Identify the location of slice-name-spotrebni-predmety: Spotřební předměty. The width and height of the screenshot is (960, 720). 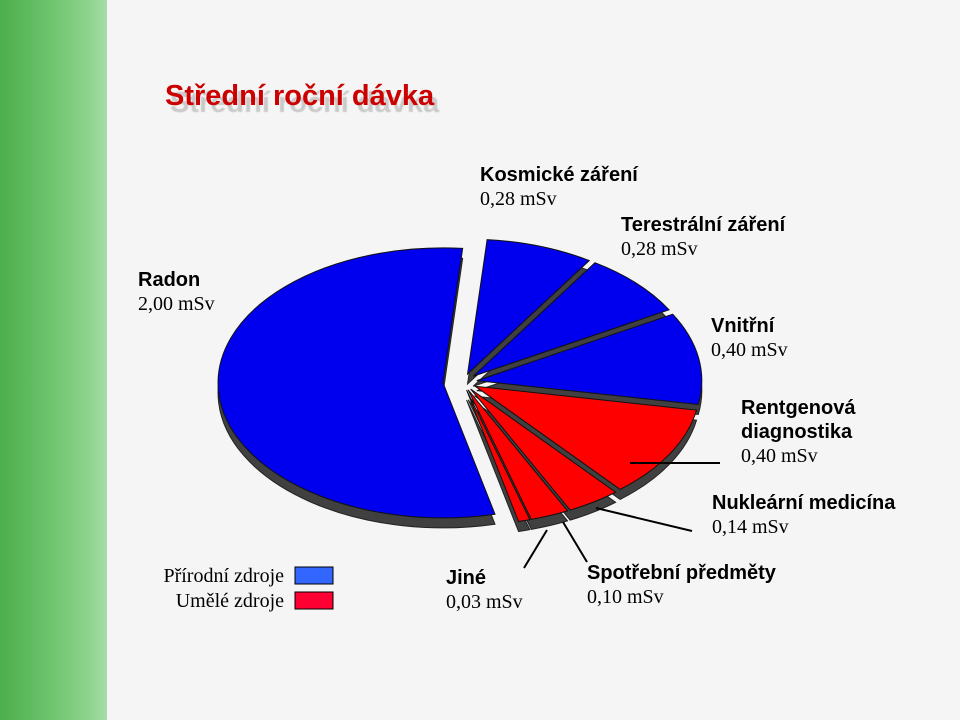
(682, 573).